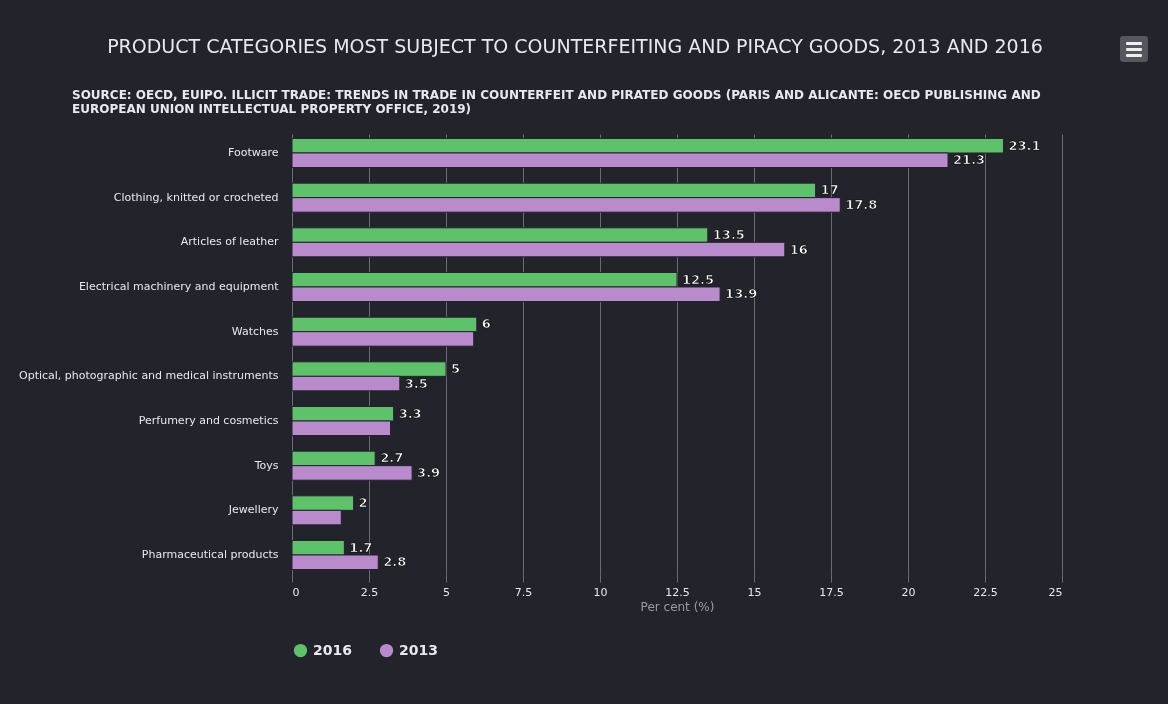  Describe the element at coordinates (677, 592) in the screenshot. I see `x-tick-label: 12.5` at that location.